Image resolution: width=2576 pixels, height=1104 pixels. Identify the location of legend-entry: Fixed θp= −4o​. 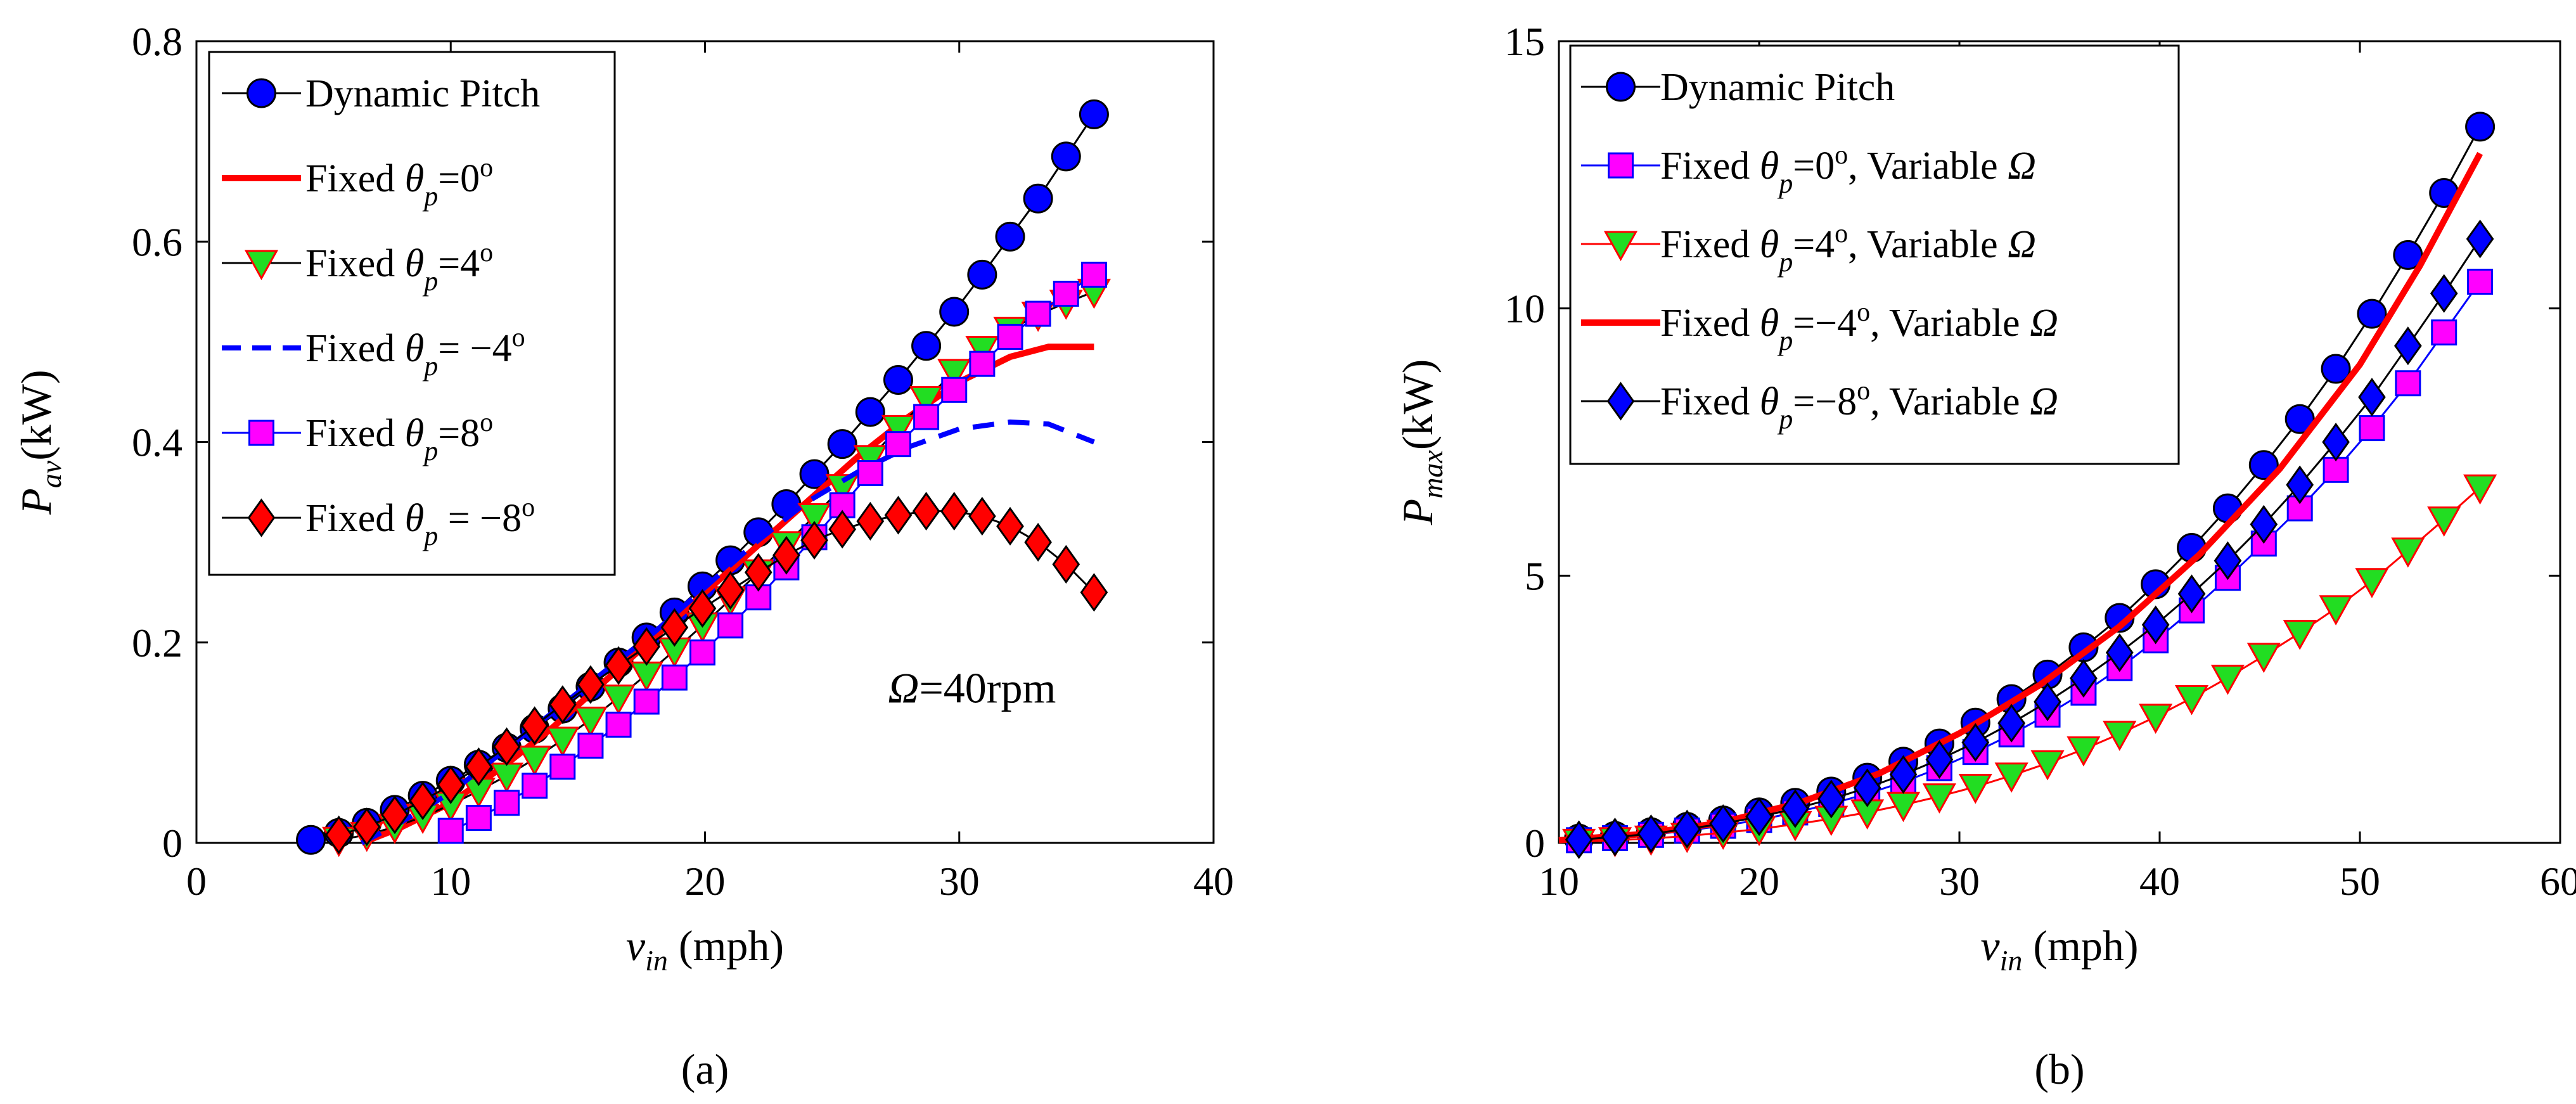
(373, 352).